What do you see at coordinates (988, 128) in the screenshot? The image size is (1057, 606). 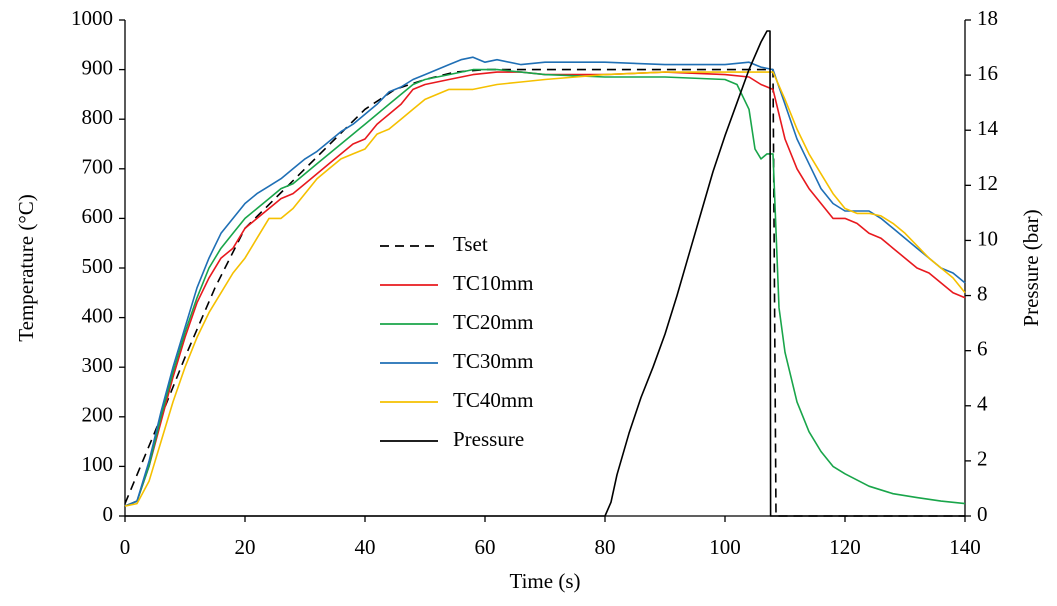 I see `y2-tick-label: 14` at bounding box center [988, 128].